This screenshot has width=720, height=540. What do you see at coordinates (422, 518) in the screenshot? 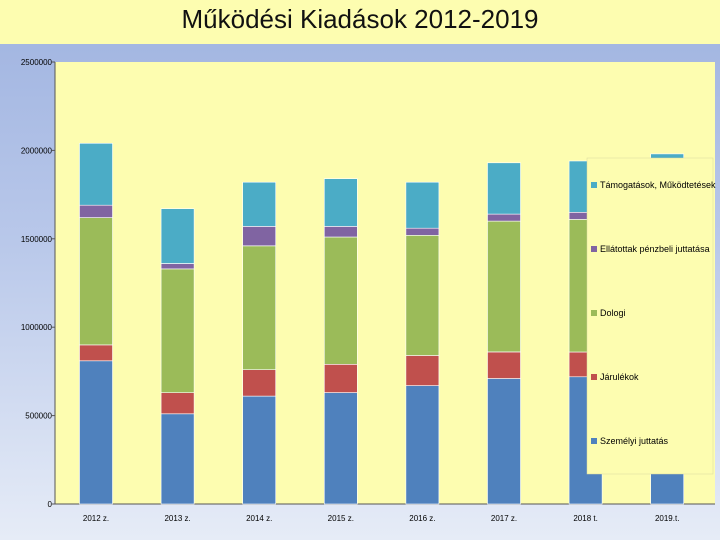
I see `x-tick-label: 2016 z.` at bounding box center [422, 518].